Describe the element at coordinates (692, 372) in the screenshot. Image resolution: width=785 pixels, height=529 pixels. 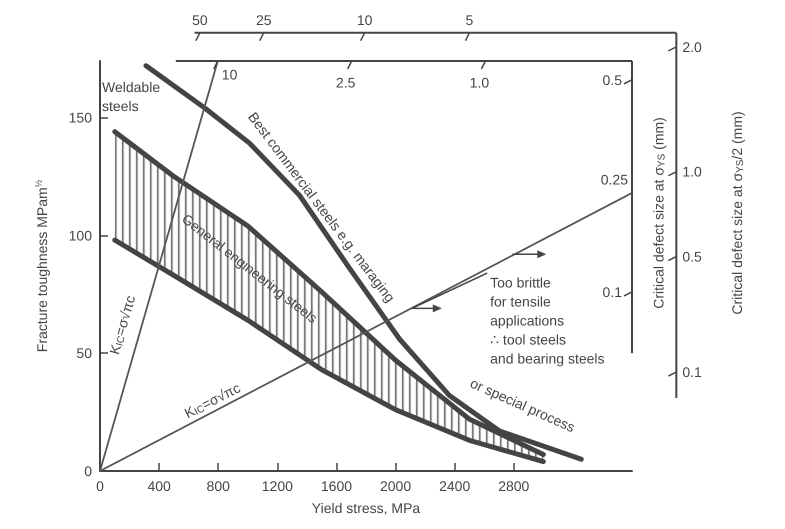
I see `text: 0.1` at that location.